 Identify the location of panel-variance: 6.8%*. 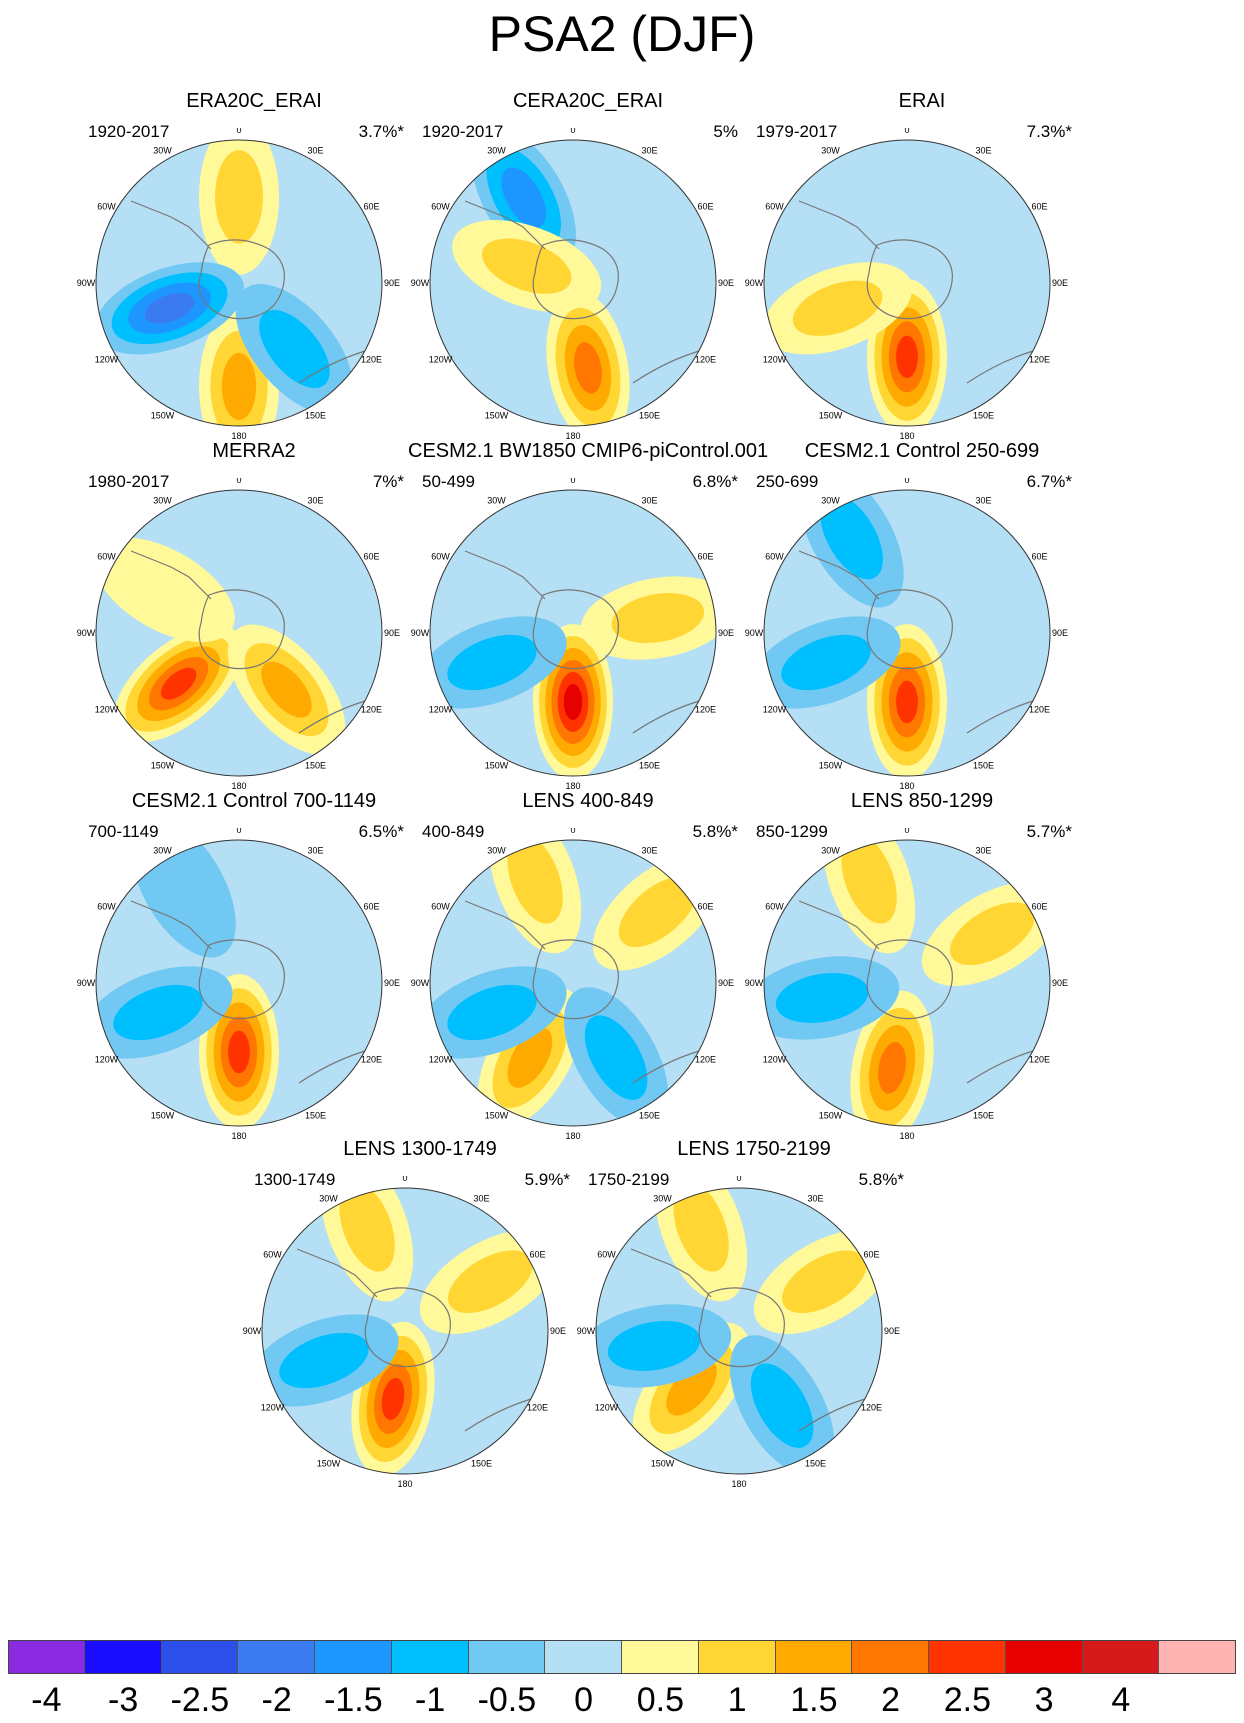
(715, 481).